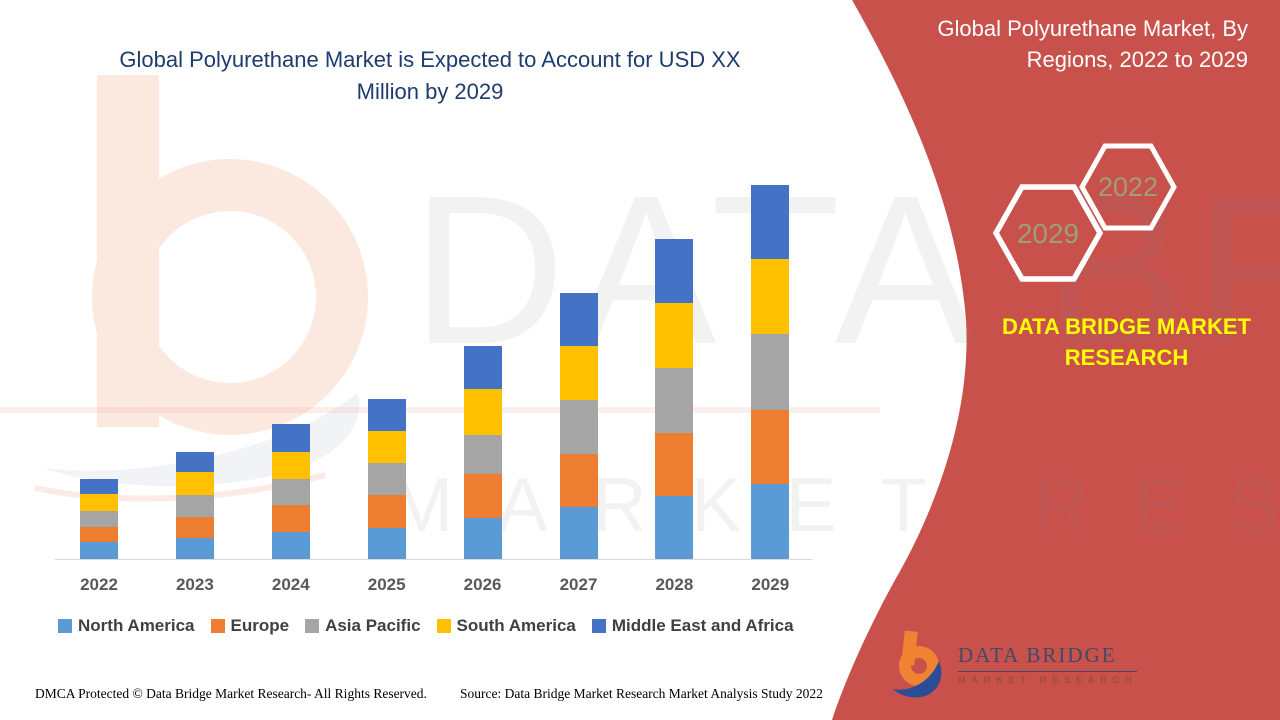 The image size is (1280, 720). What do you see at coordinates (482, 538) in the screenshot?
I see `bar-segment-2026-north-america` at bounding box center [482, 538].